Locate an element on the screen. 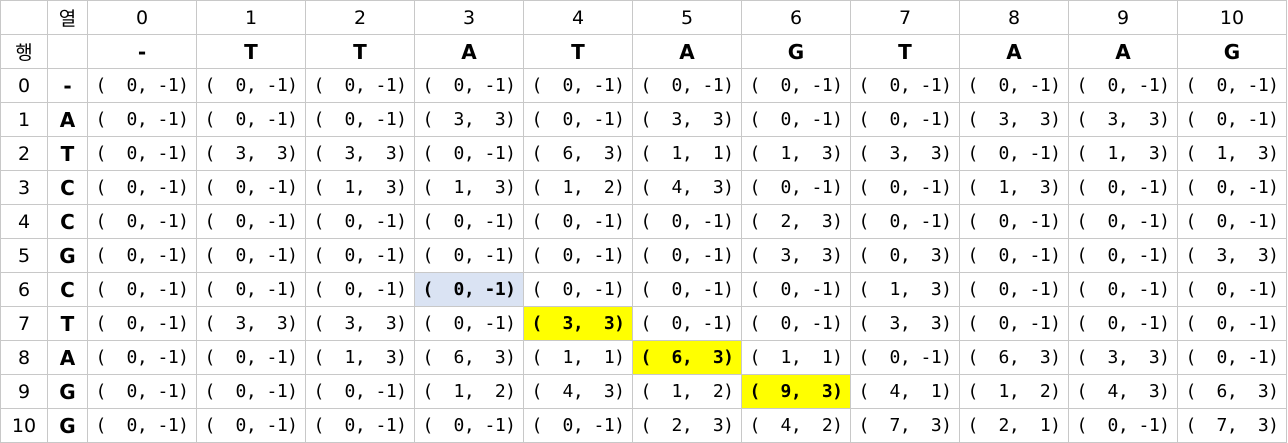 The height and width of the screenshot is (443, 1288). column-index: 1 is located at coordinates (251, 17).